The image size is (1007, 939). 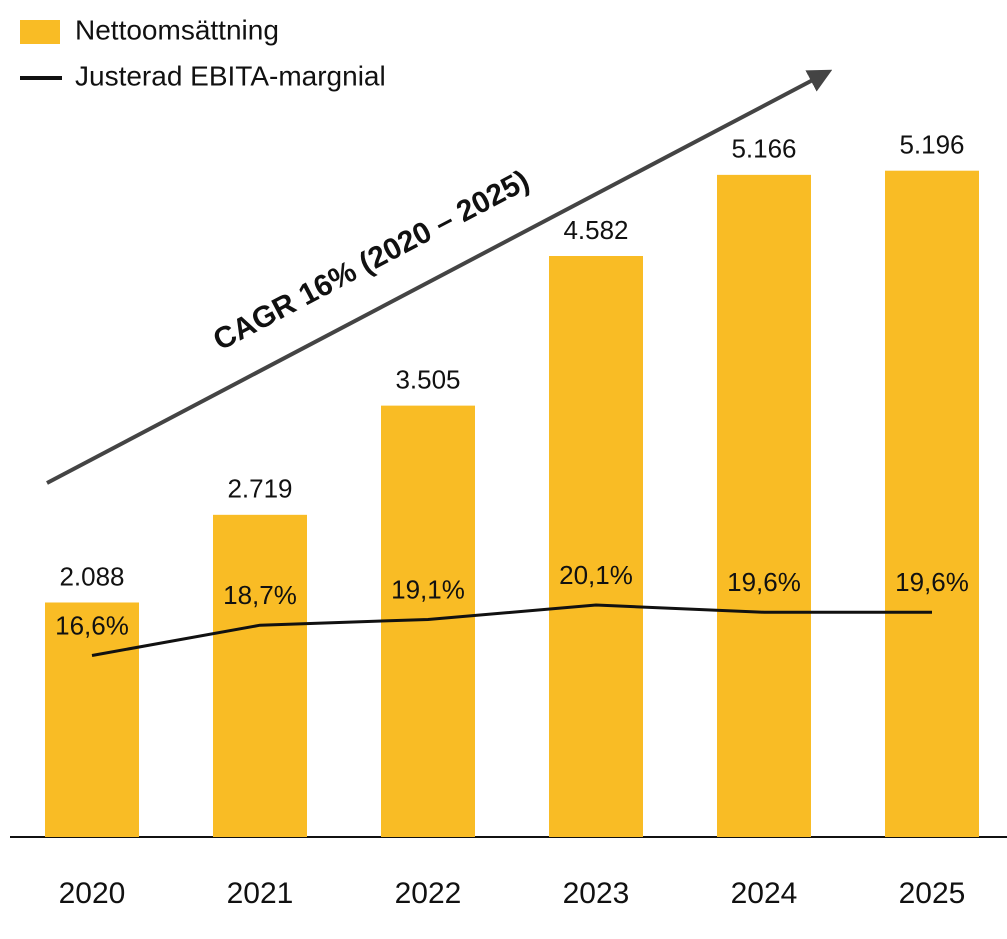 I want to click on bar-value-label: 3.505, so click(x=427, y=380).